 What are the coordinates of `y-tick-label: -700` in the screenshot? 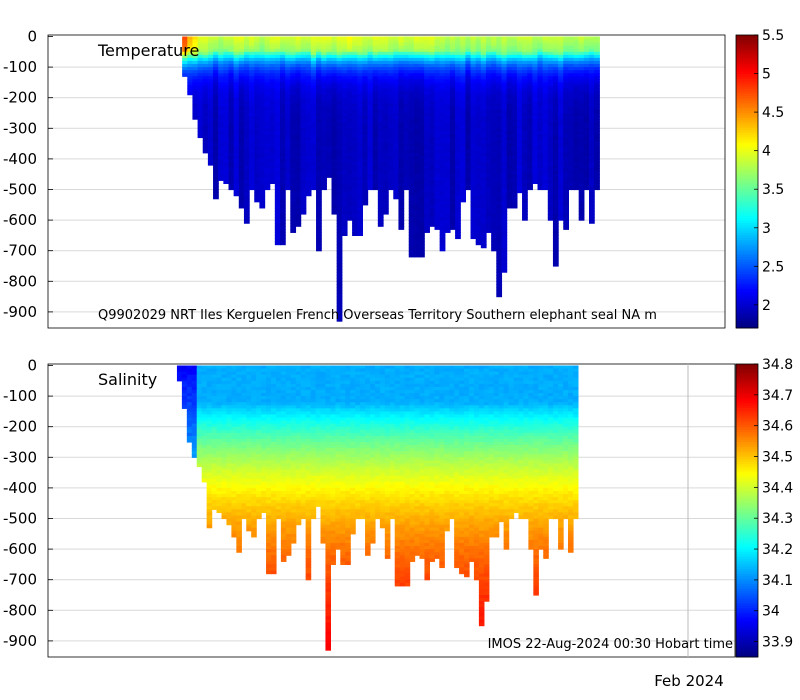 It's located at (20, 251).